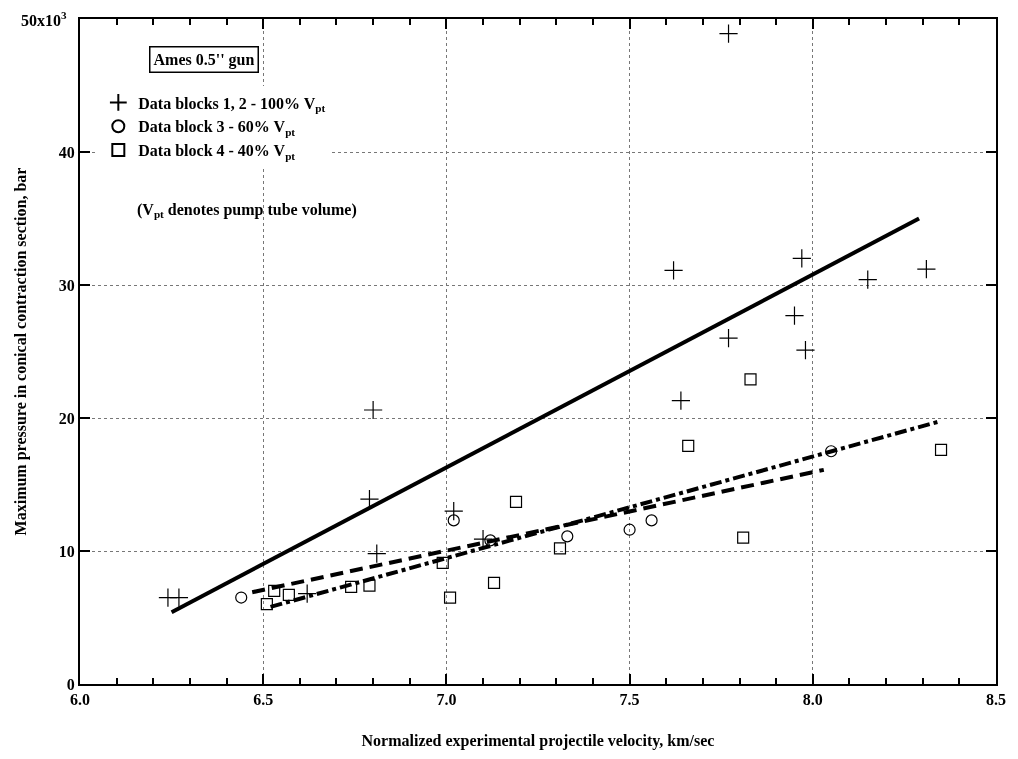 This screenshot has width=1018, height=759. What do you see at coordinates (812, 700) in the screenshot?
I see `x-tick-label: 8.0` at bounding box center [812, 700].